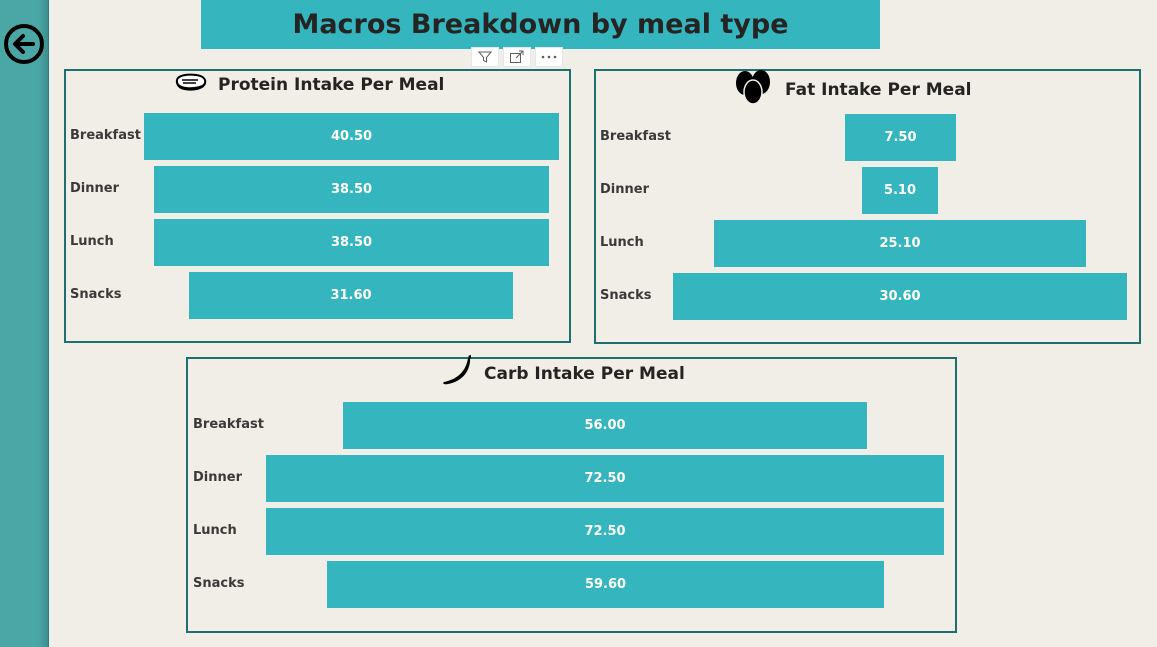 The height and width of the screenshot is (647, 1157). I want to click on fat-category-label: Breakfast, so click(635, 136).